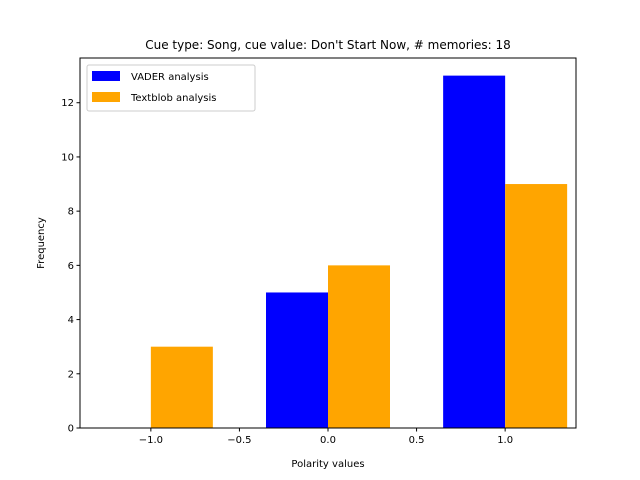 Image resolution: width=640 pixels, height=480 pixels. Describe the element at coordinates (173, 98) in the screenshot. I see `legend-label: Textblob analysis` at that location.